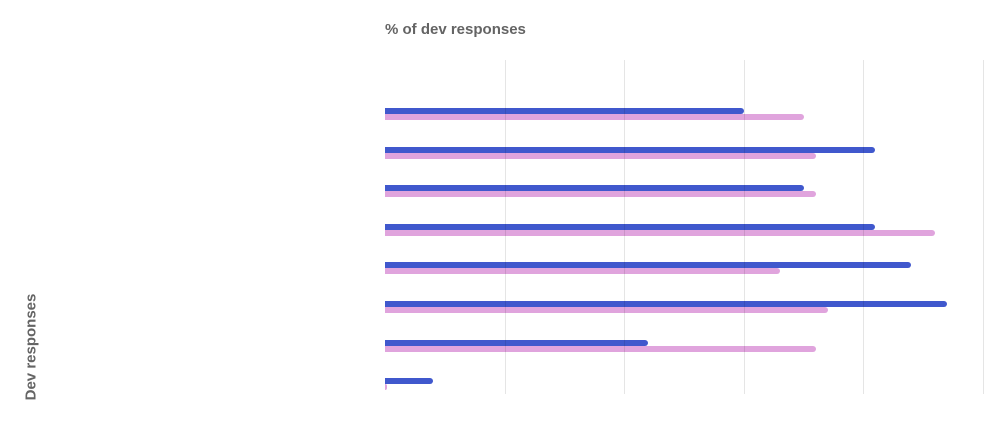  I want to click on gridline-80pct, so click(863, 227).